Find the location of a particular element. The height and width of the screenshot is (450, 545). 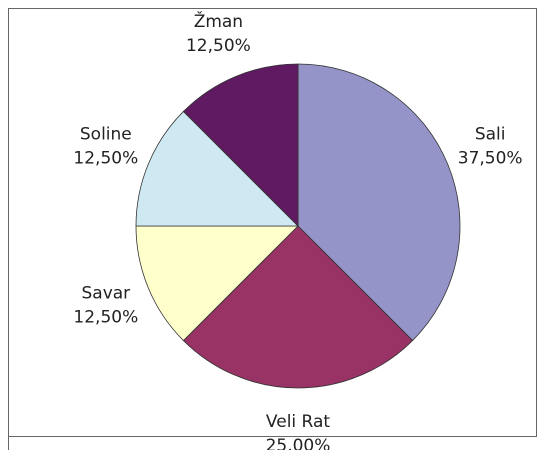

slice-name: Veli Rat is located at coordinates (298, 422).